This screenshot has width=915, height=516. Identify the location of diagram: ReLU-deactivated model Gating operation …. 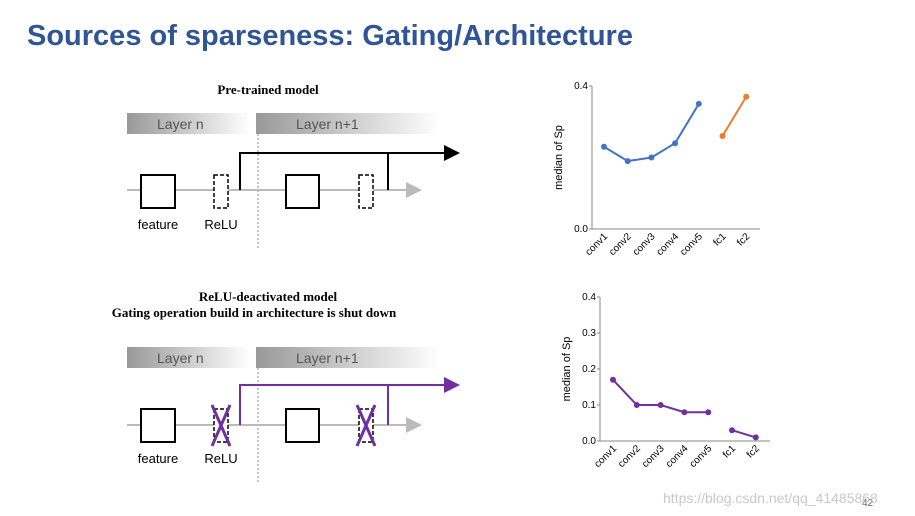
(286, 385).